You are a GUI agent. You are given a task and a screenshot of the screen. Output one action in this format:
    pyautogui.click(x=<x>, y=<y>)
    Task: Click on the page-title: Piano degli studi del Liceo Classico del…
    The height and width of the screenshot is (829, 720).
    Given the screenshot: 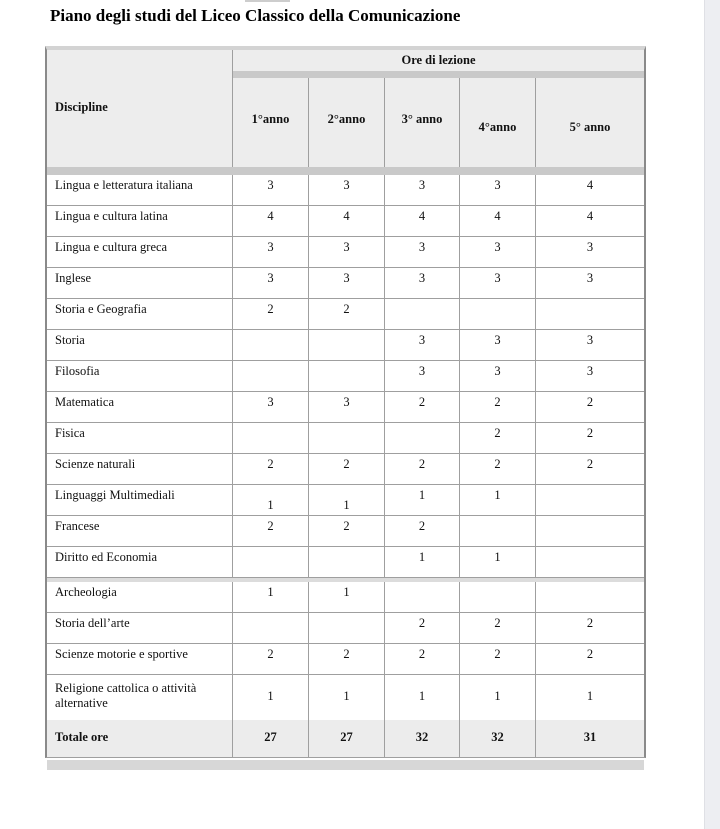 What is the action you would take?
    pyautogui.click(x=255, y=15)
    